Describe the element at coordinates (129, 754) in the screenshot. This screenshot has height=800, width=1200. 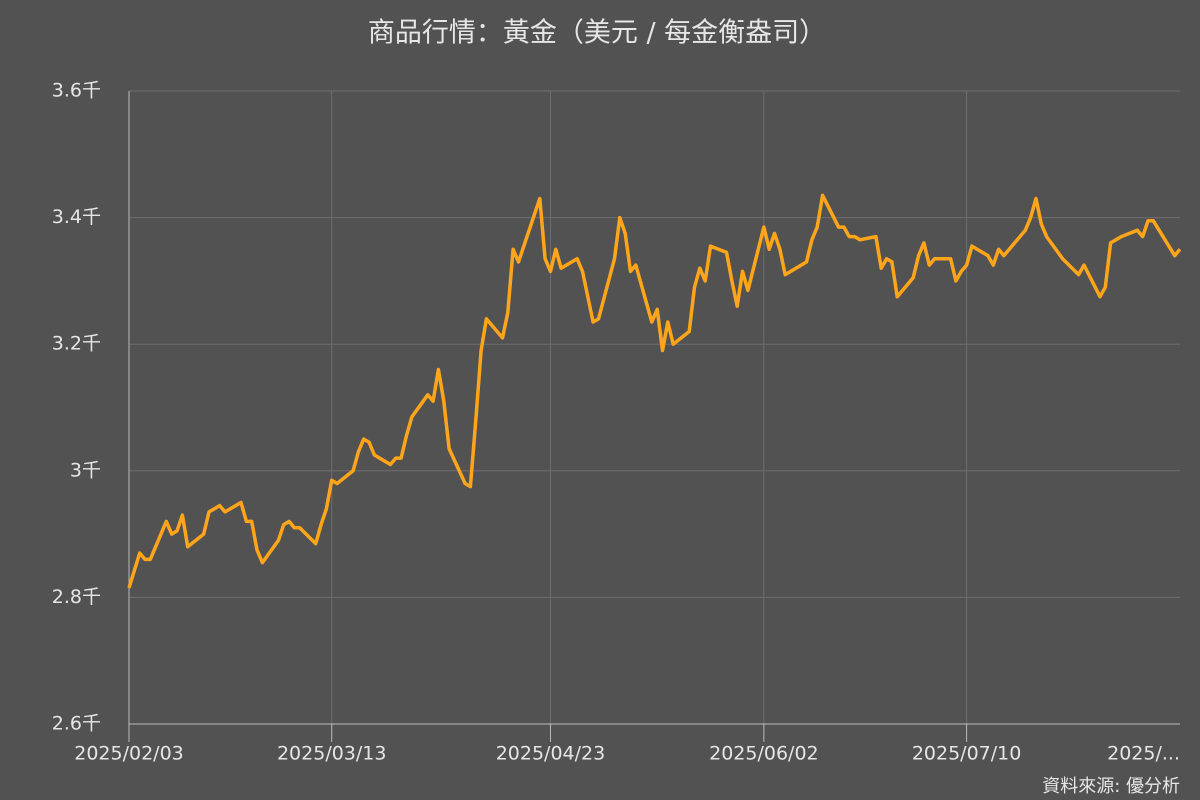
I see `x-tick-label: 2025/02/03` at that location.